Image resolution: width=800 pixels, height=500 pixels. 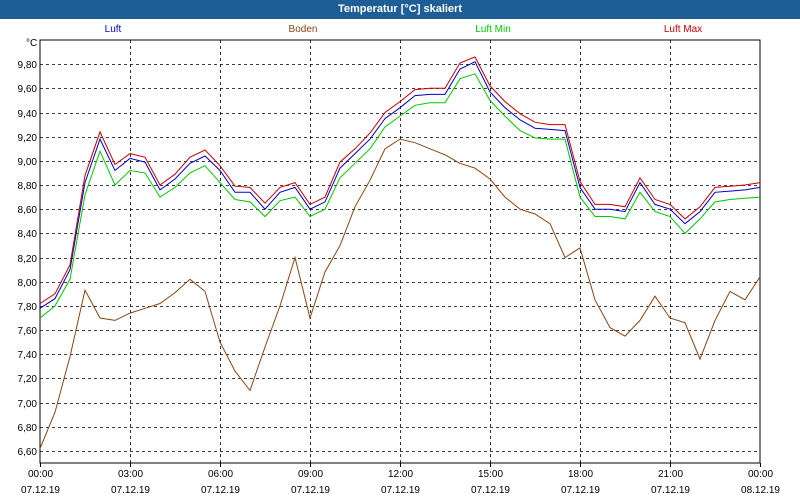 What do you see at coordinates (683, 29) in the screenshot?
I see `legend-luft-max: Luft Max` at bounding box center [683, 29].